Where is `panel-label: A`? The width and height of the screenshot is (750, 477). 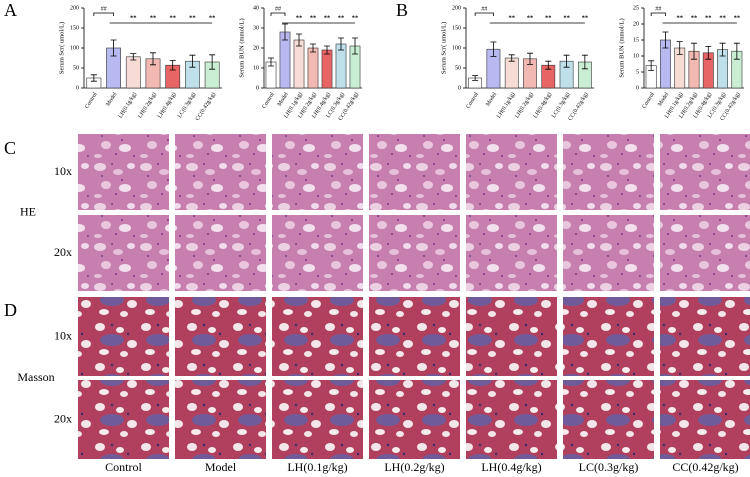 panel-label: A is located at coordinates (10, 10).